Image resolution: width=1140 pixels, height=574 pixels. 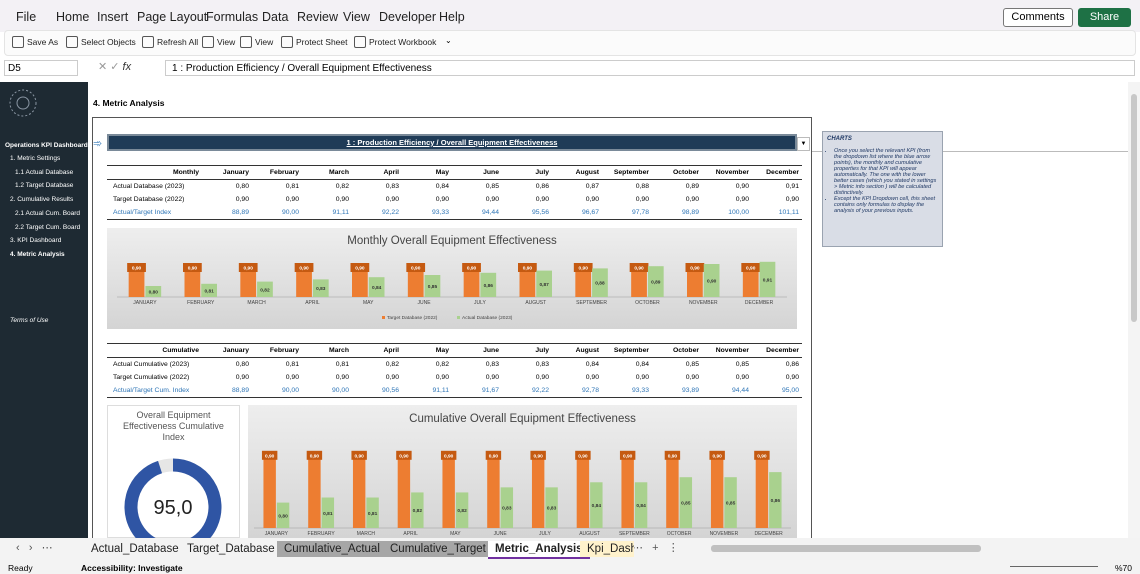 I want to click on sidebar-item: 4. Metric Analysis, so click(x=37, y=254).